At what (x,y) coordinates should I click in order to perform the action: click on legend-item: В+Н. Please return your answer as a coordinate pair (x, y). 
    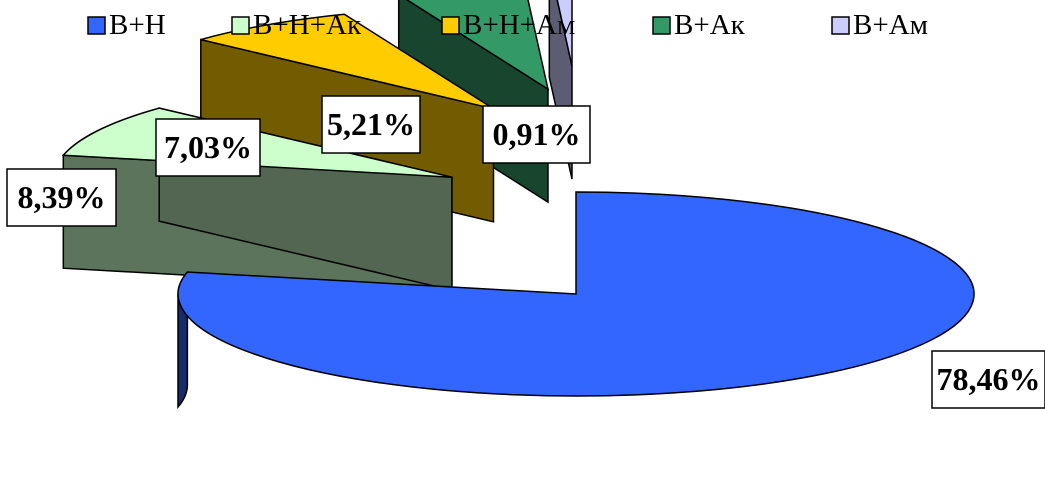
    Looking at the image, I should click on (126, 25).